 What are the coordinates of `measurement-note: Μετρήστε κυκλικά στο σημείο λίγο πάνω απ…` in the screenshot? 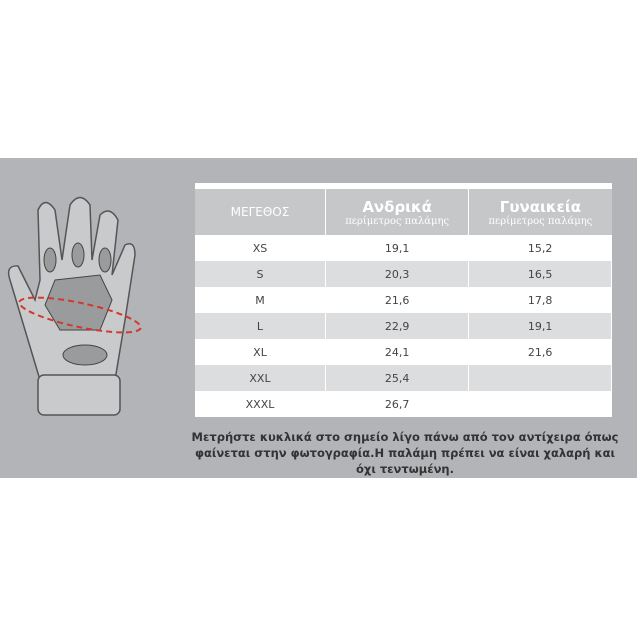 It's located at (405, 453).